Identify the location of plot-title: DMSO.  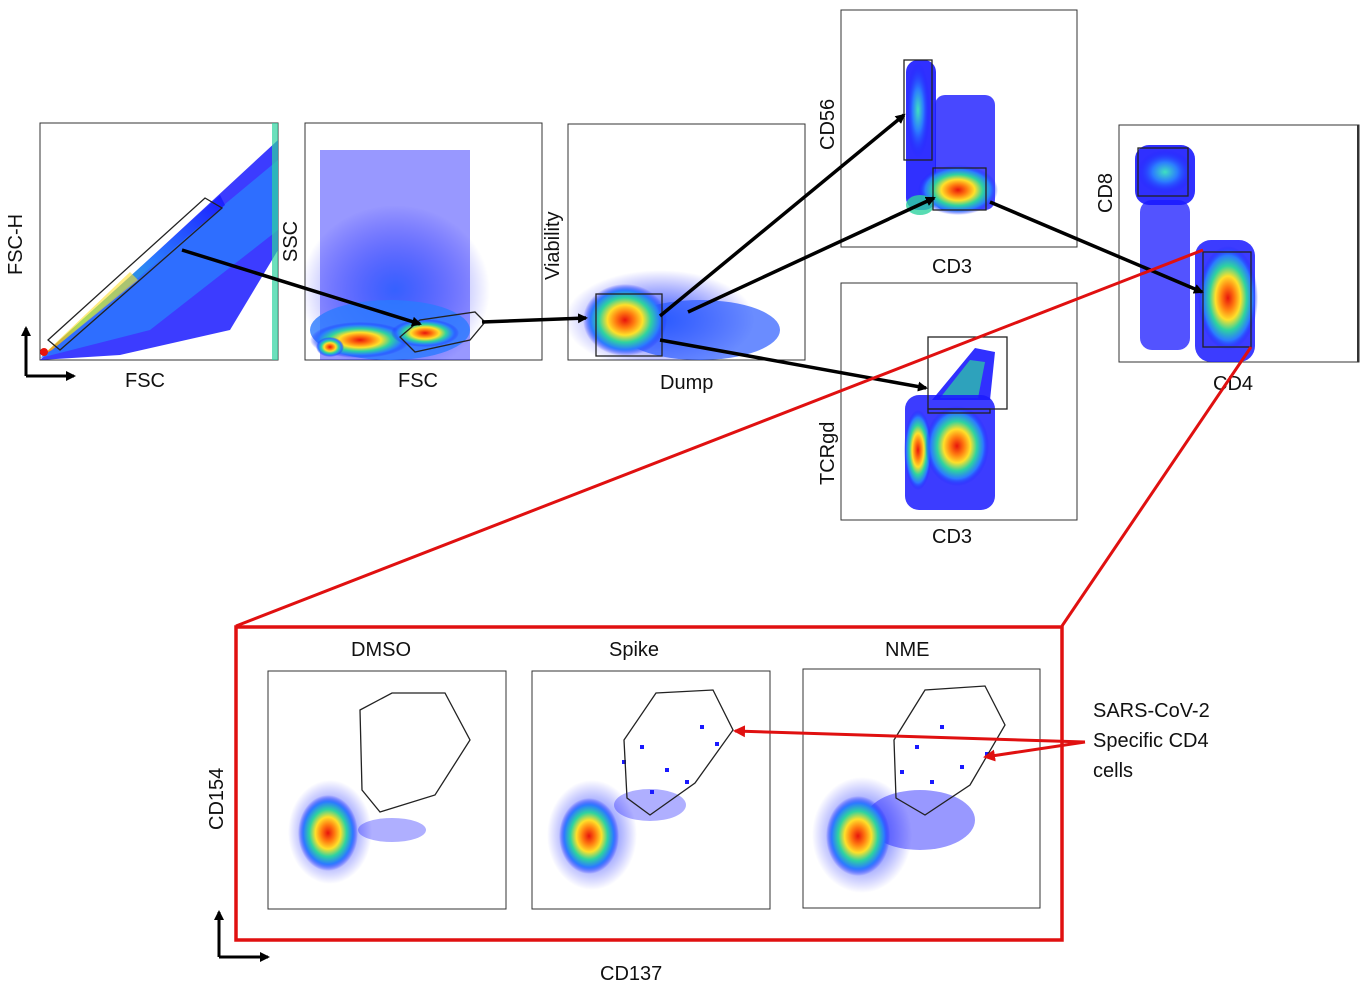
(381, 650).